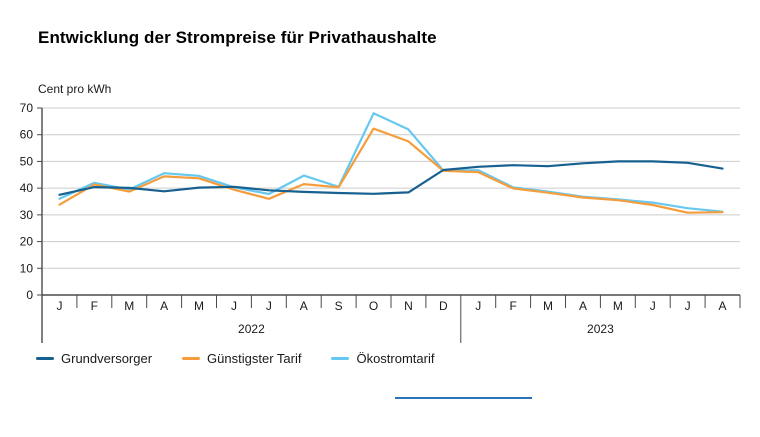 The image size is (760, 437). What do you see at coordinates (27, 215) in the screenshot?
I see `y-tick-label: 30` at bounding box center [27, 215].